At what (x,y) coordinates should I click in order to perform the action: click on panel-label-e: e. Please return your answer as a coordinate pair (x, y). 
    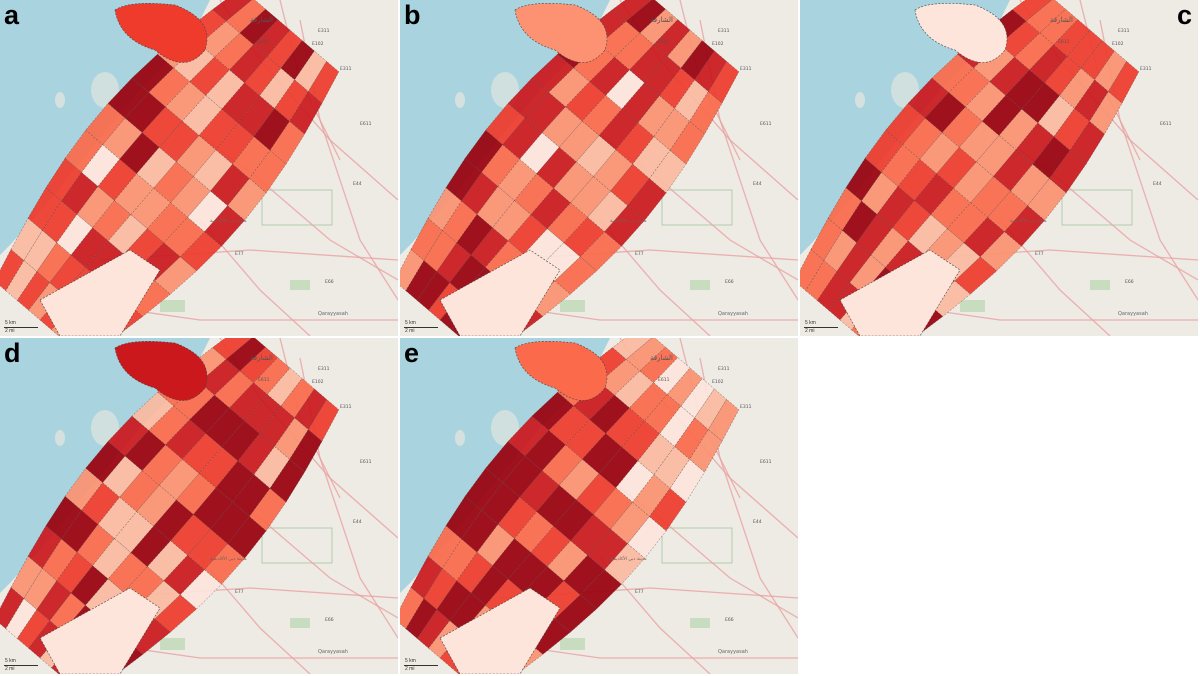
    Looking at the image, I should click on (412, 353).